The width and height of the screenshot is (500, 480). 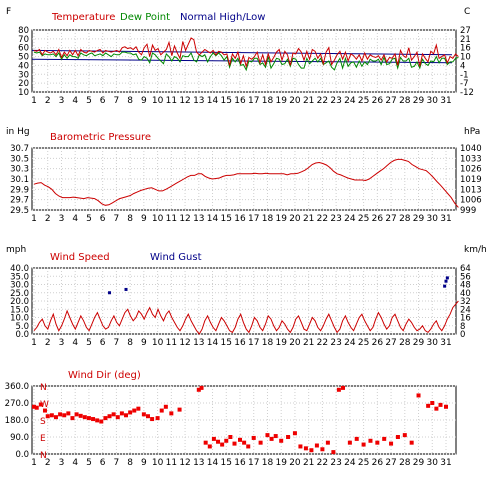 I want to click on y-tick-right: 1013, so click(x=471, y=190).